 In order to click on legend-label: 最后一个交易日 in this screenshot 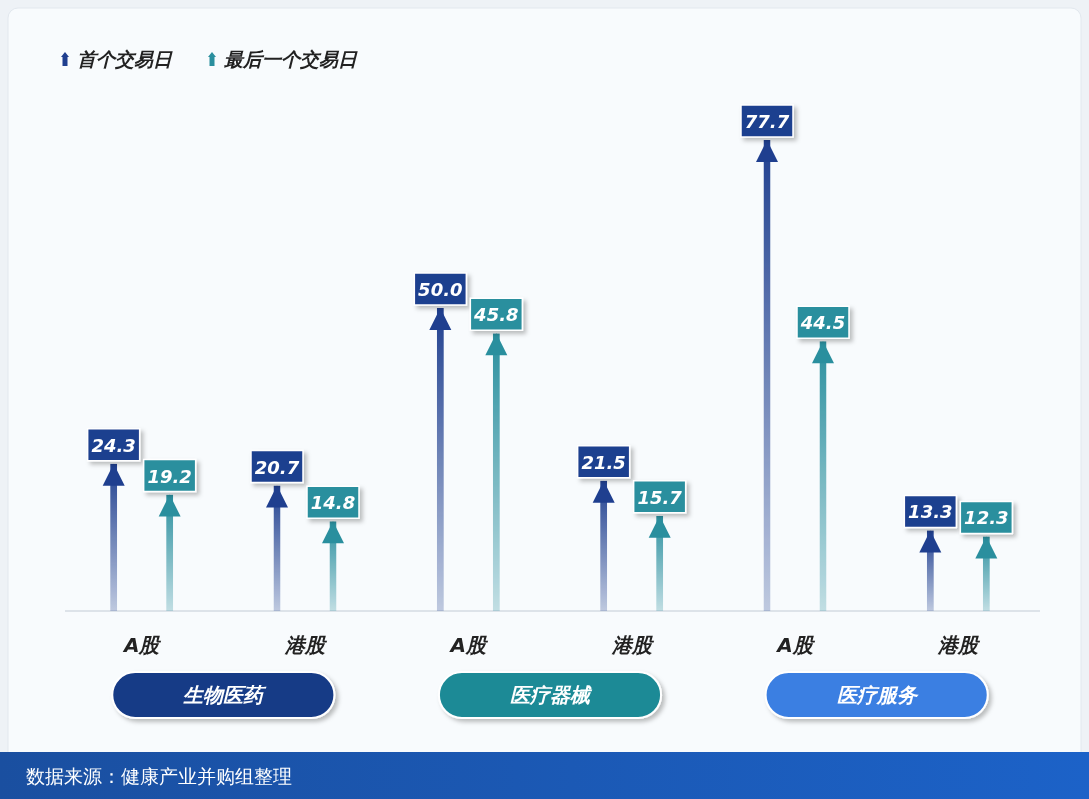, I will do `click(291, 59)`.